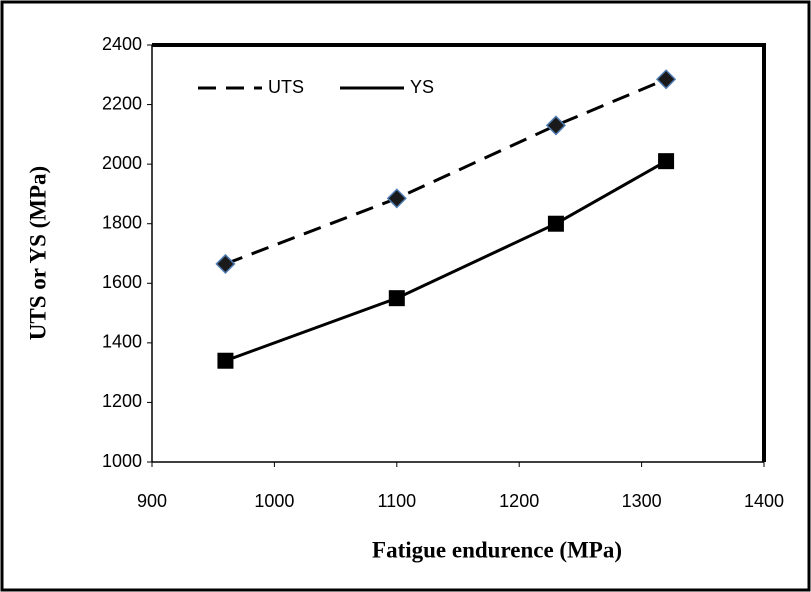  I want to click on x-tick-label: 1000, so click(274, 501).